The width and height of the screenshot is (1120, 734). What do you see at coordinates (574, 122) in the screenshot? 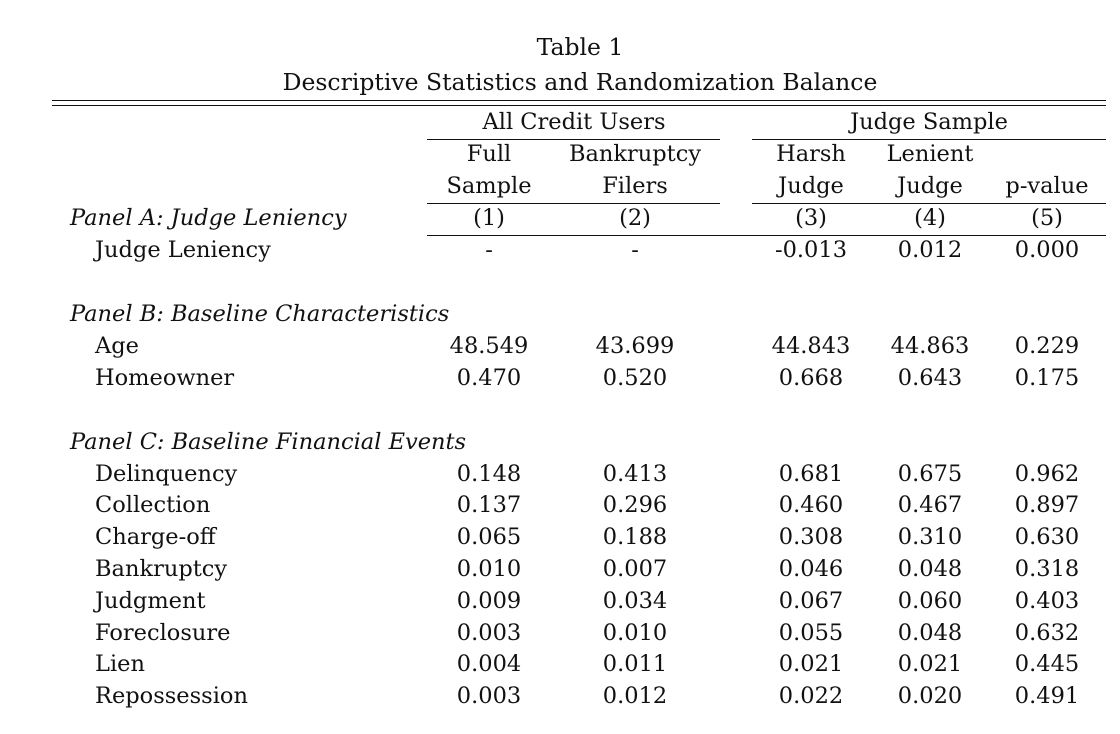
I see `group-all-credit-users: All Credit Users` at bounding box center [574, 122].